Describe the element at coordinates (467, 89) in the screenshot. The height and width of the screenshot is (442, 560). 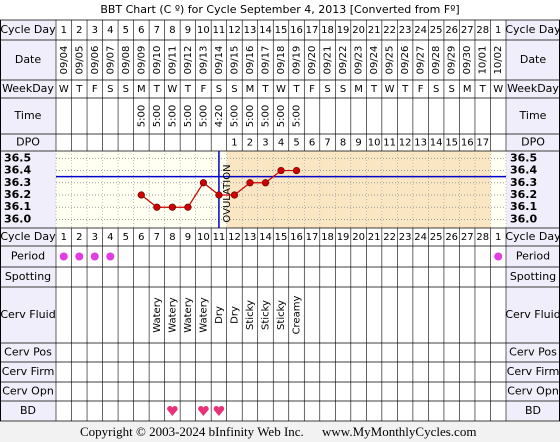
I see `weekday: M` at that location.